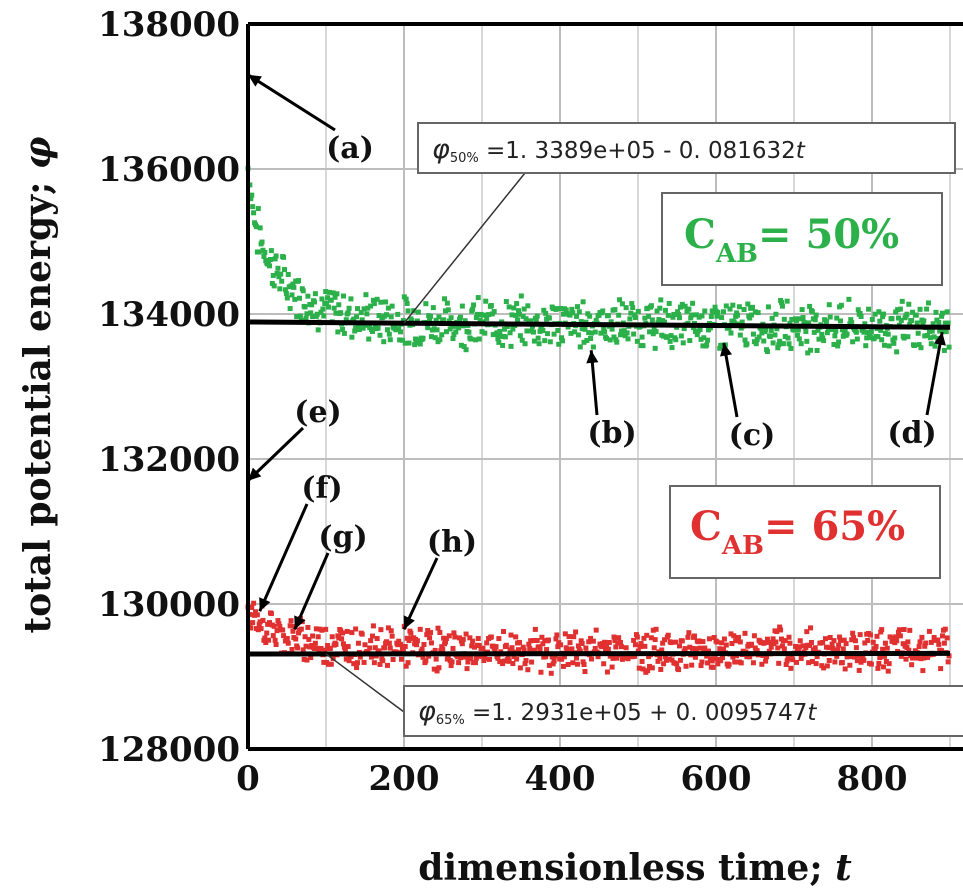 This screenshot has height=894, width=963. What do you see at coordinates (752, 435) in the screenshot?
I see `annotation-label: (c)` at bounding box center [752, 435].